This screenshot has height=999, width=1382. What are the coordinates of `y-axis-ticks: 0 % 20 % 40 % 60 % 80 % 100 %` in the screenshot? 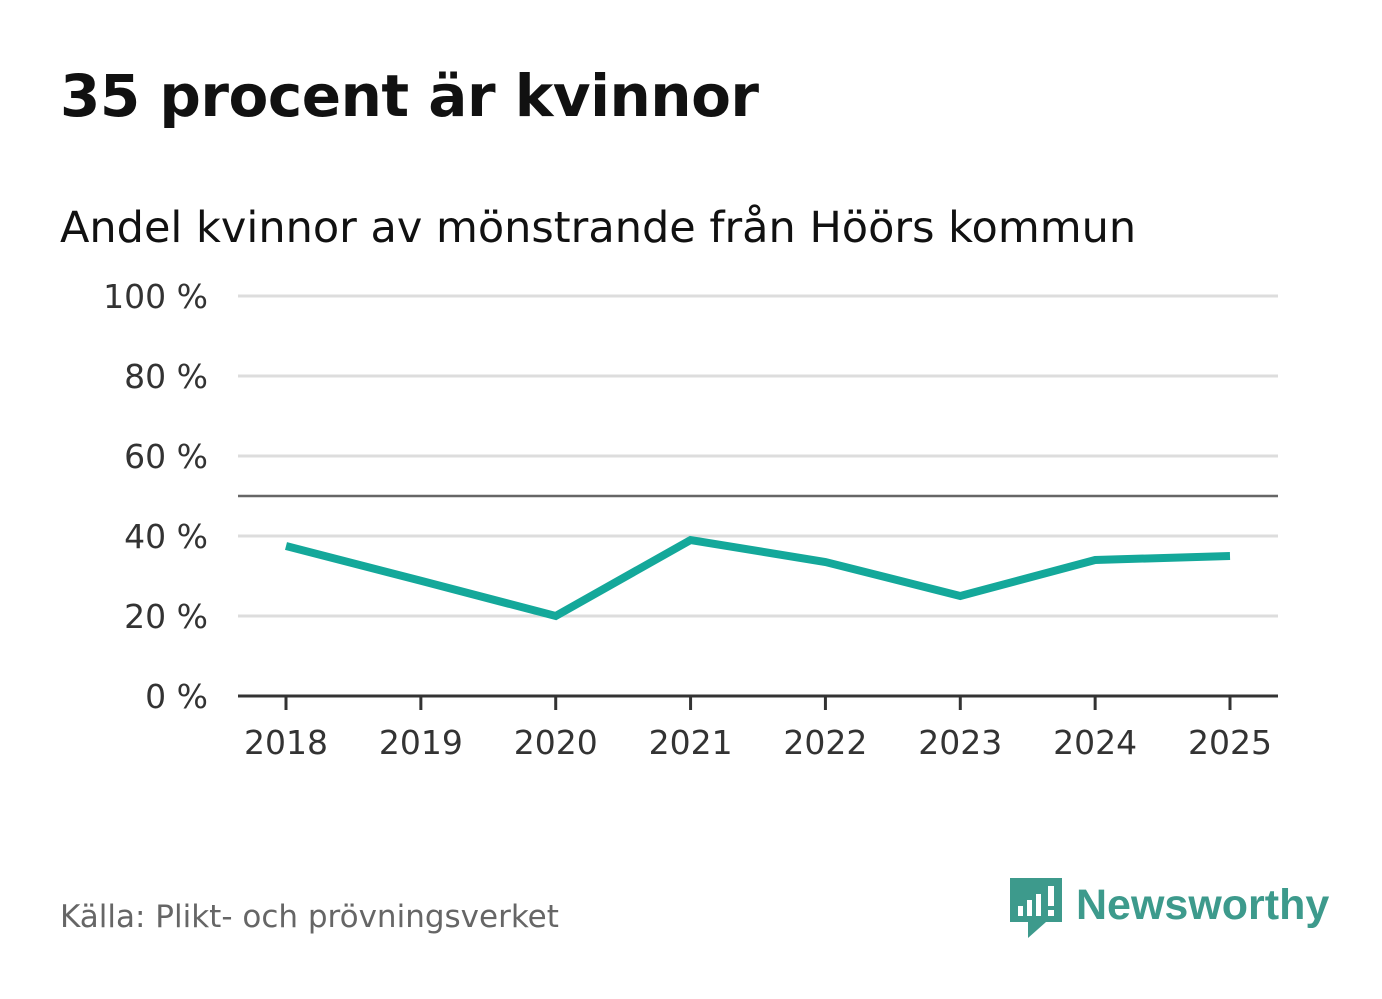 It's located at (155, 496).